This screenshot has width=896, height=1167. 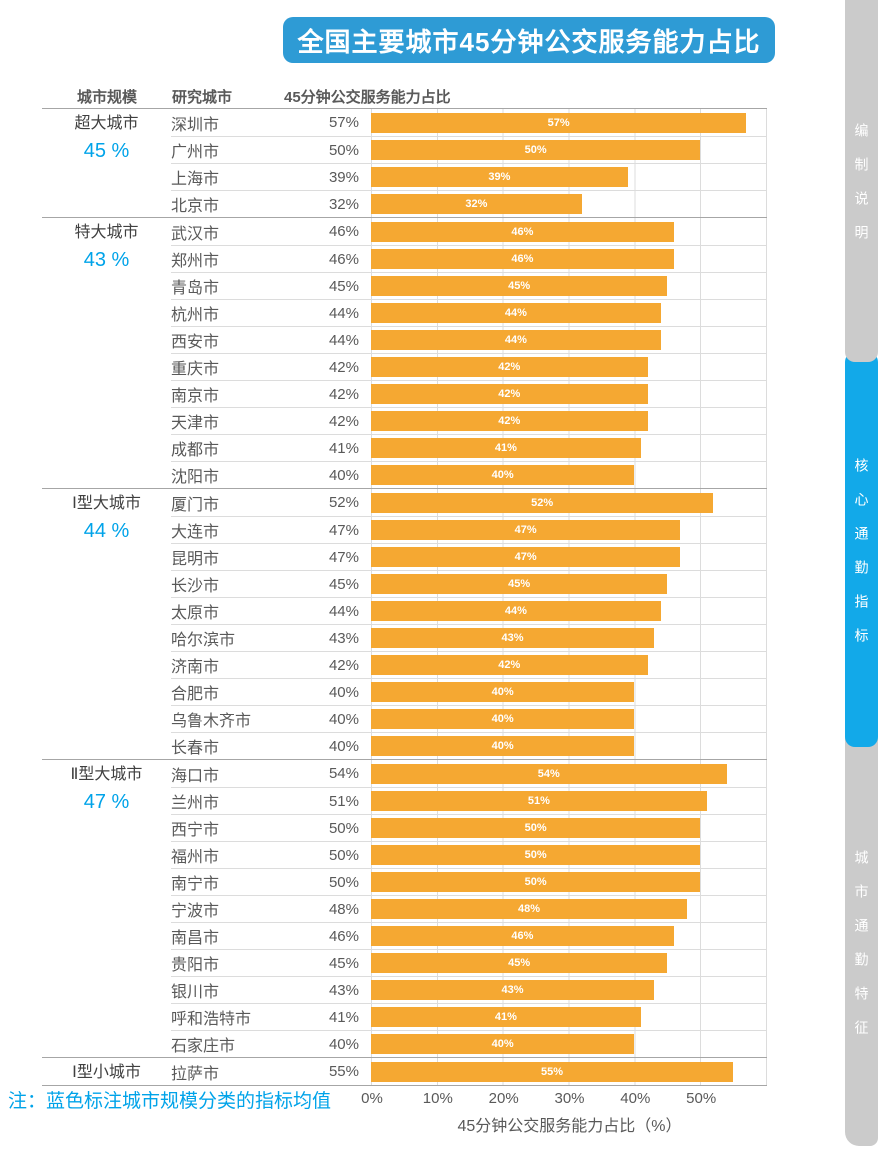 I want to click on scale-label: Ⅰ型大城市, so click(x=106, y=503).